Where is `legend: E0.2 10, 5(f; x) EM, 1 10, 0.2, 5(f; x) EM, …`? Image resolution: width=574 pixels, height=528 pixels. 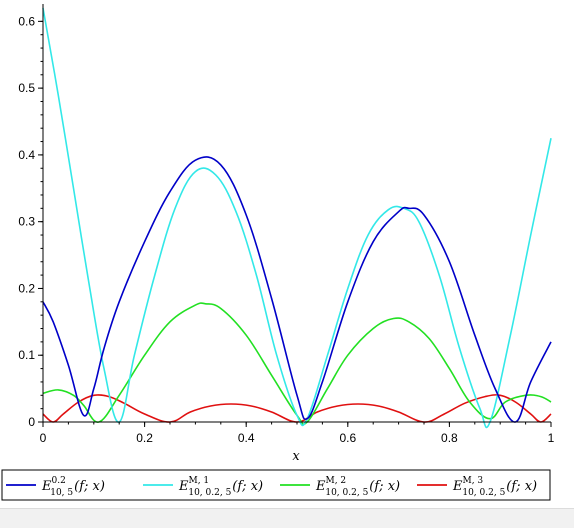 legend: E0.2 10, 5(f; x) EM, 1 10, 0.2, 5(f; x) EM, … is located at coordinates (276, 485).